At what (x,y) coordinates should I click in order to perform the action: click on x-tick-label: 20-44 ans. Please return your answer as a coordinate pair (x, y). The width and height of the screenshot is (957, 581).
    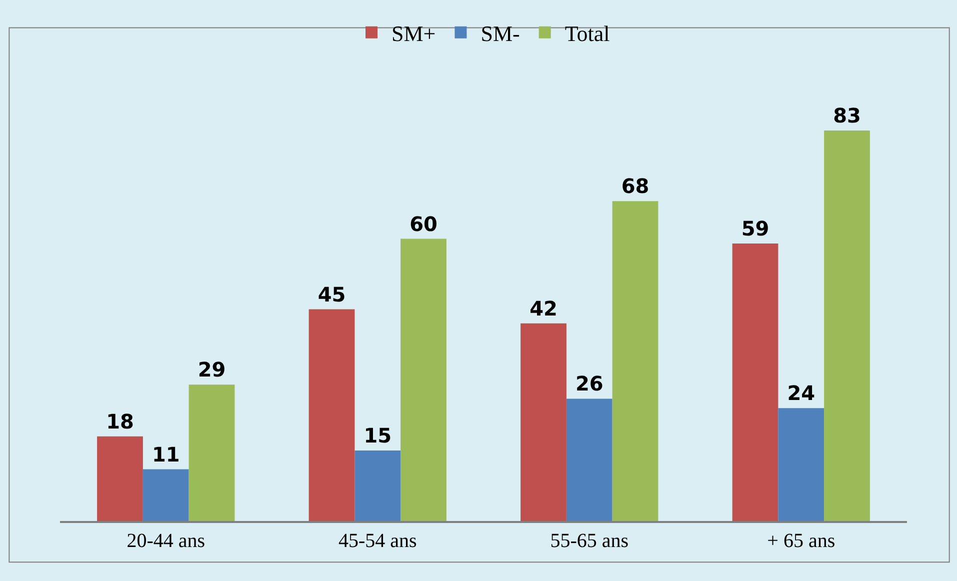
    Looking at the image, I should click on (166, 541).